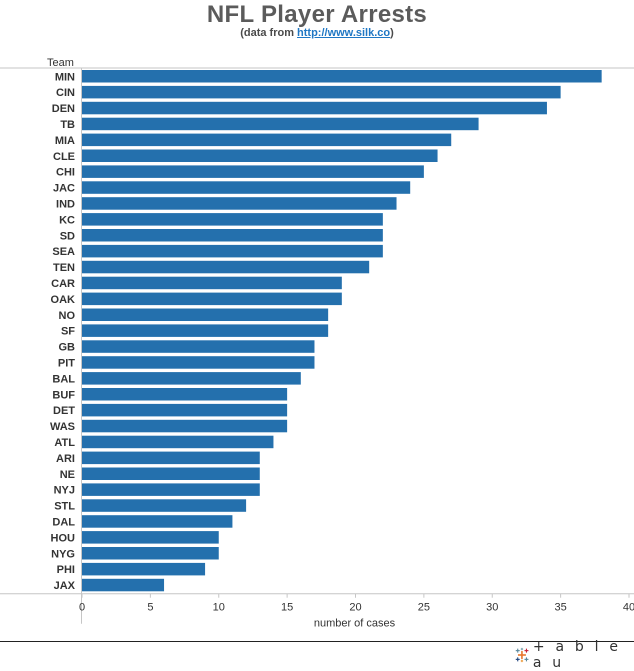 The height and width of the screenshot is (671, 634). What do you see at coordinates (68, 332) in the screenshot?
I see `category-label: SF` at bounding box center [68, 332].